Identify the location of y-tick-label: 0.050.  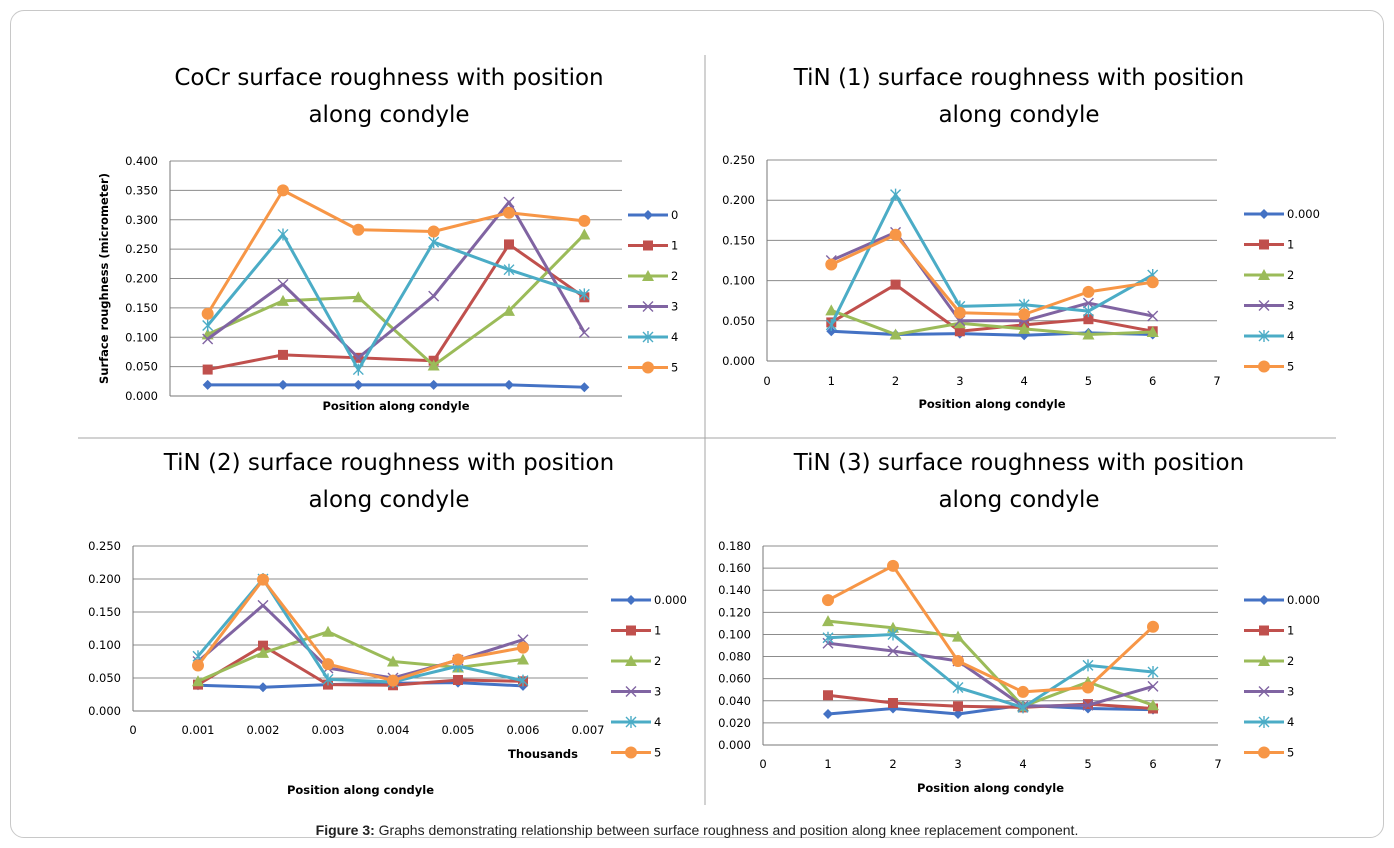
(104, 678).